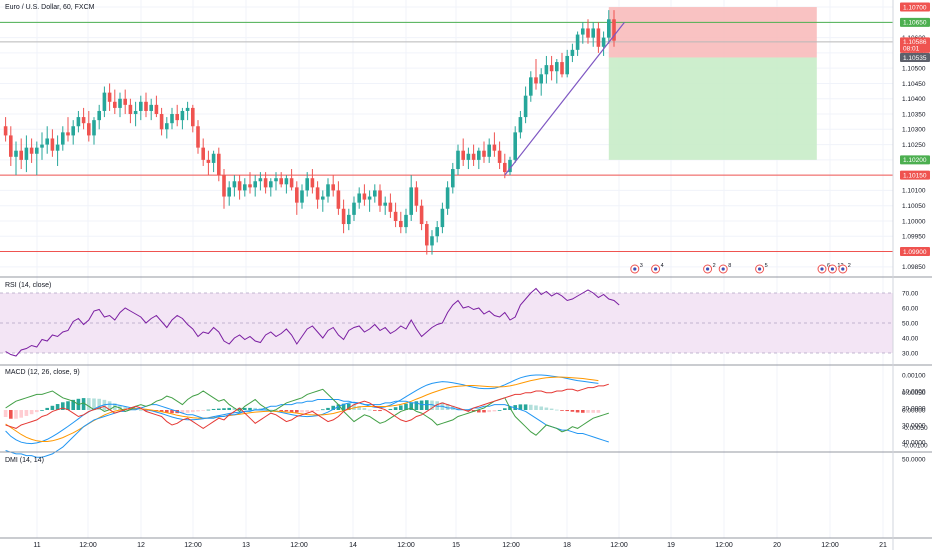  What do you see at coordinates (914, 459) in the screenshot?
I see `dmi-tick-label: 50.0000` at bounding box center [914, 459].